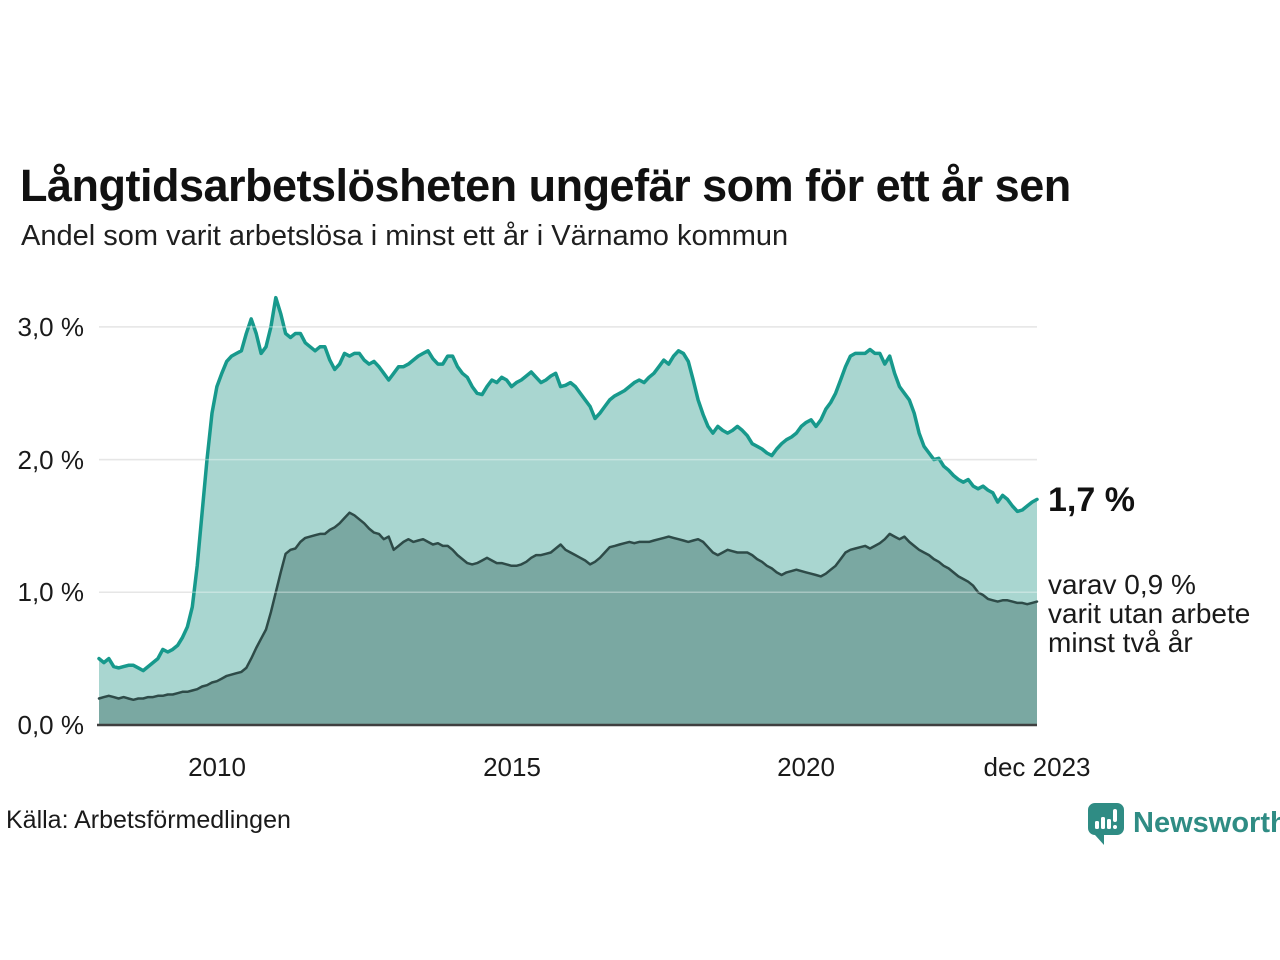 This screenshot has height=960, width=1280. Describe the element at coordinates (51, 725) in the screenshot. I see `y-axis-label-0: 0,0 %` at that location.